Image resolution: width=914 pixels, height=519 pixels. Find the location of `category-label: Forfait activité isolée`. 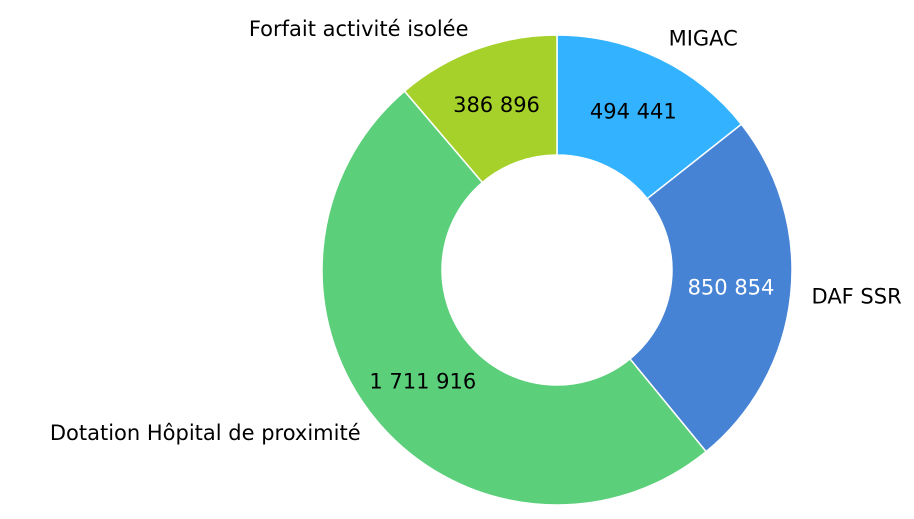

category-label: Forfait activité isolée is located at coordinates (359, 29).